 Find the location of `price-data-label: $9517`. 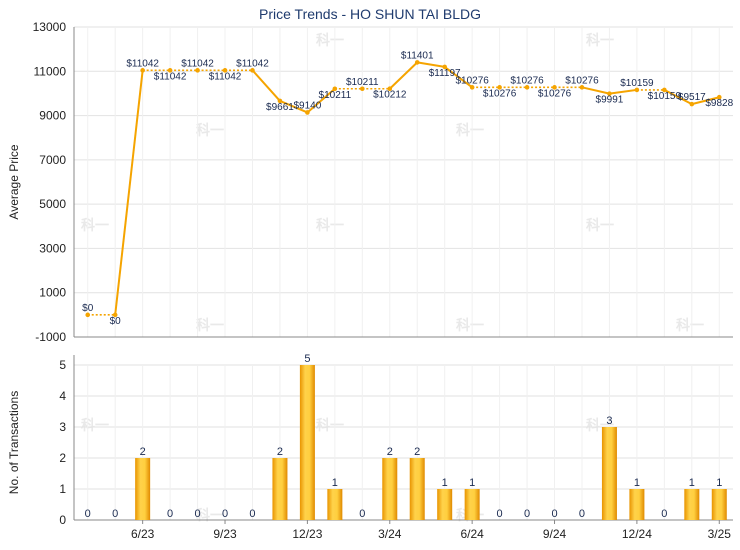

price-data-label: $9517 is located at coordinates (692, 97).